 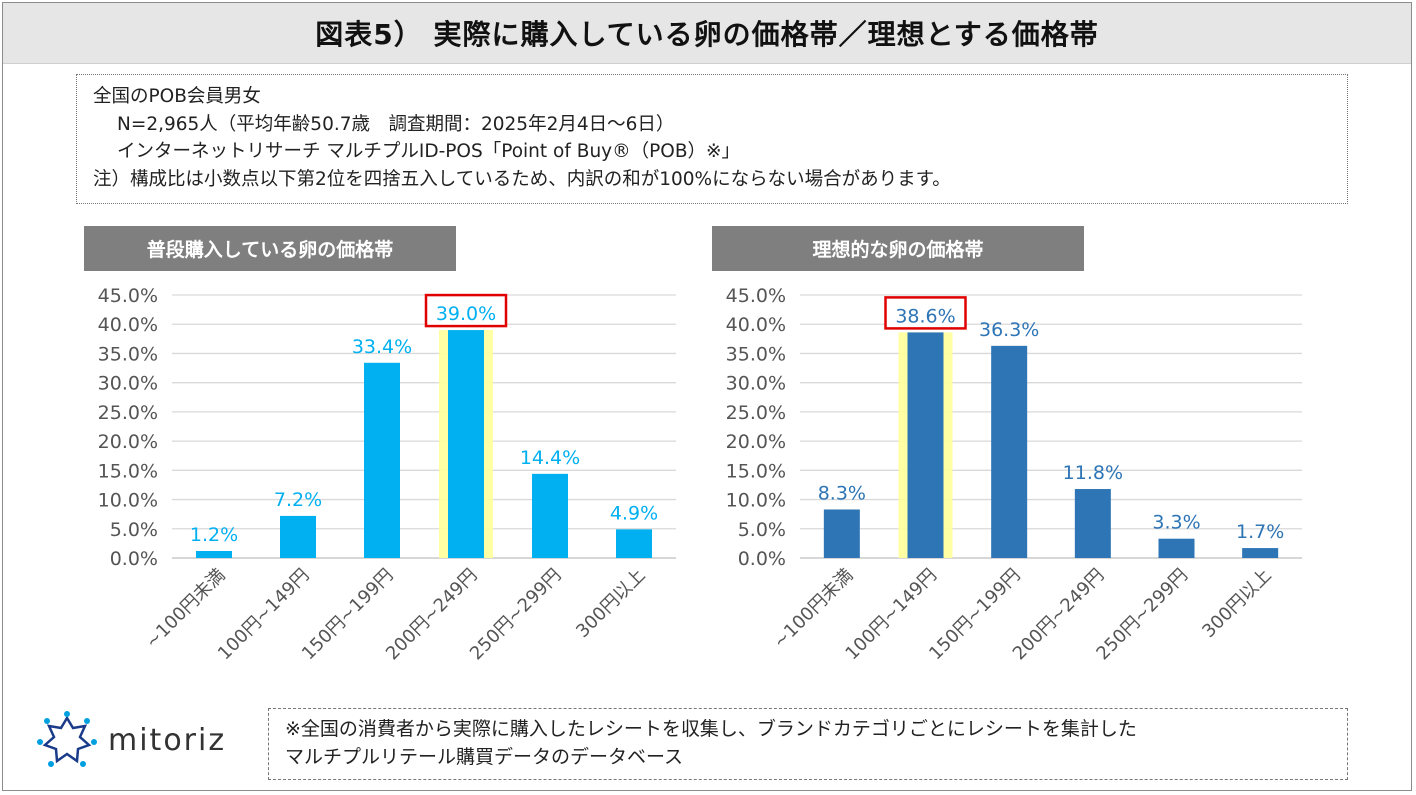 I want to click on right-data-label: 8.3%, so click(x=842, y=493).